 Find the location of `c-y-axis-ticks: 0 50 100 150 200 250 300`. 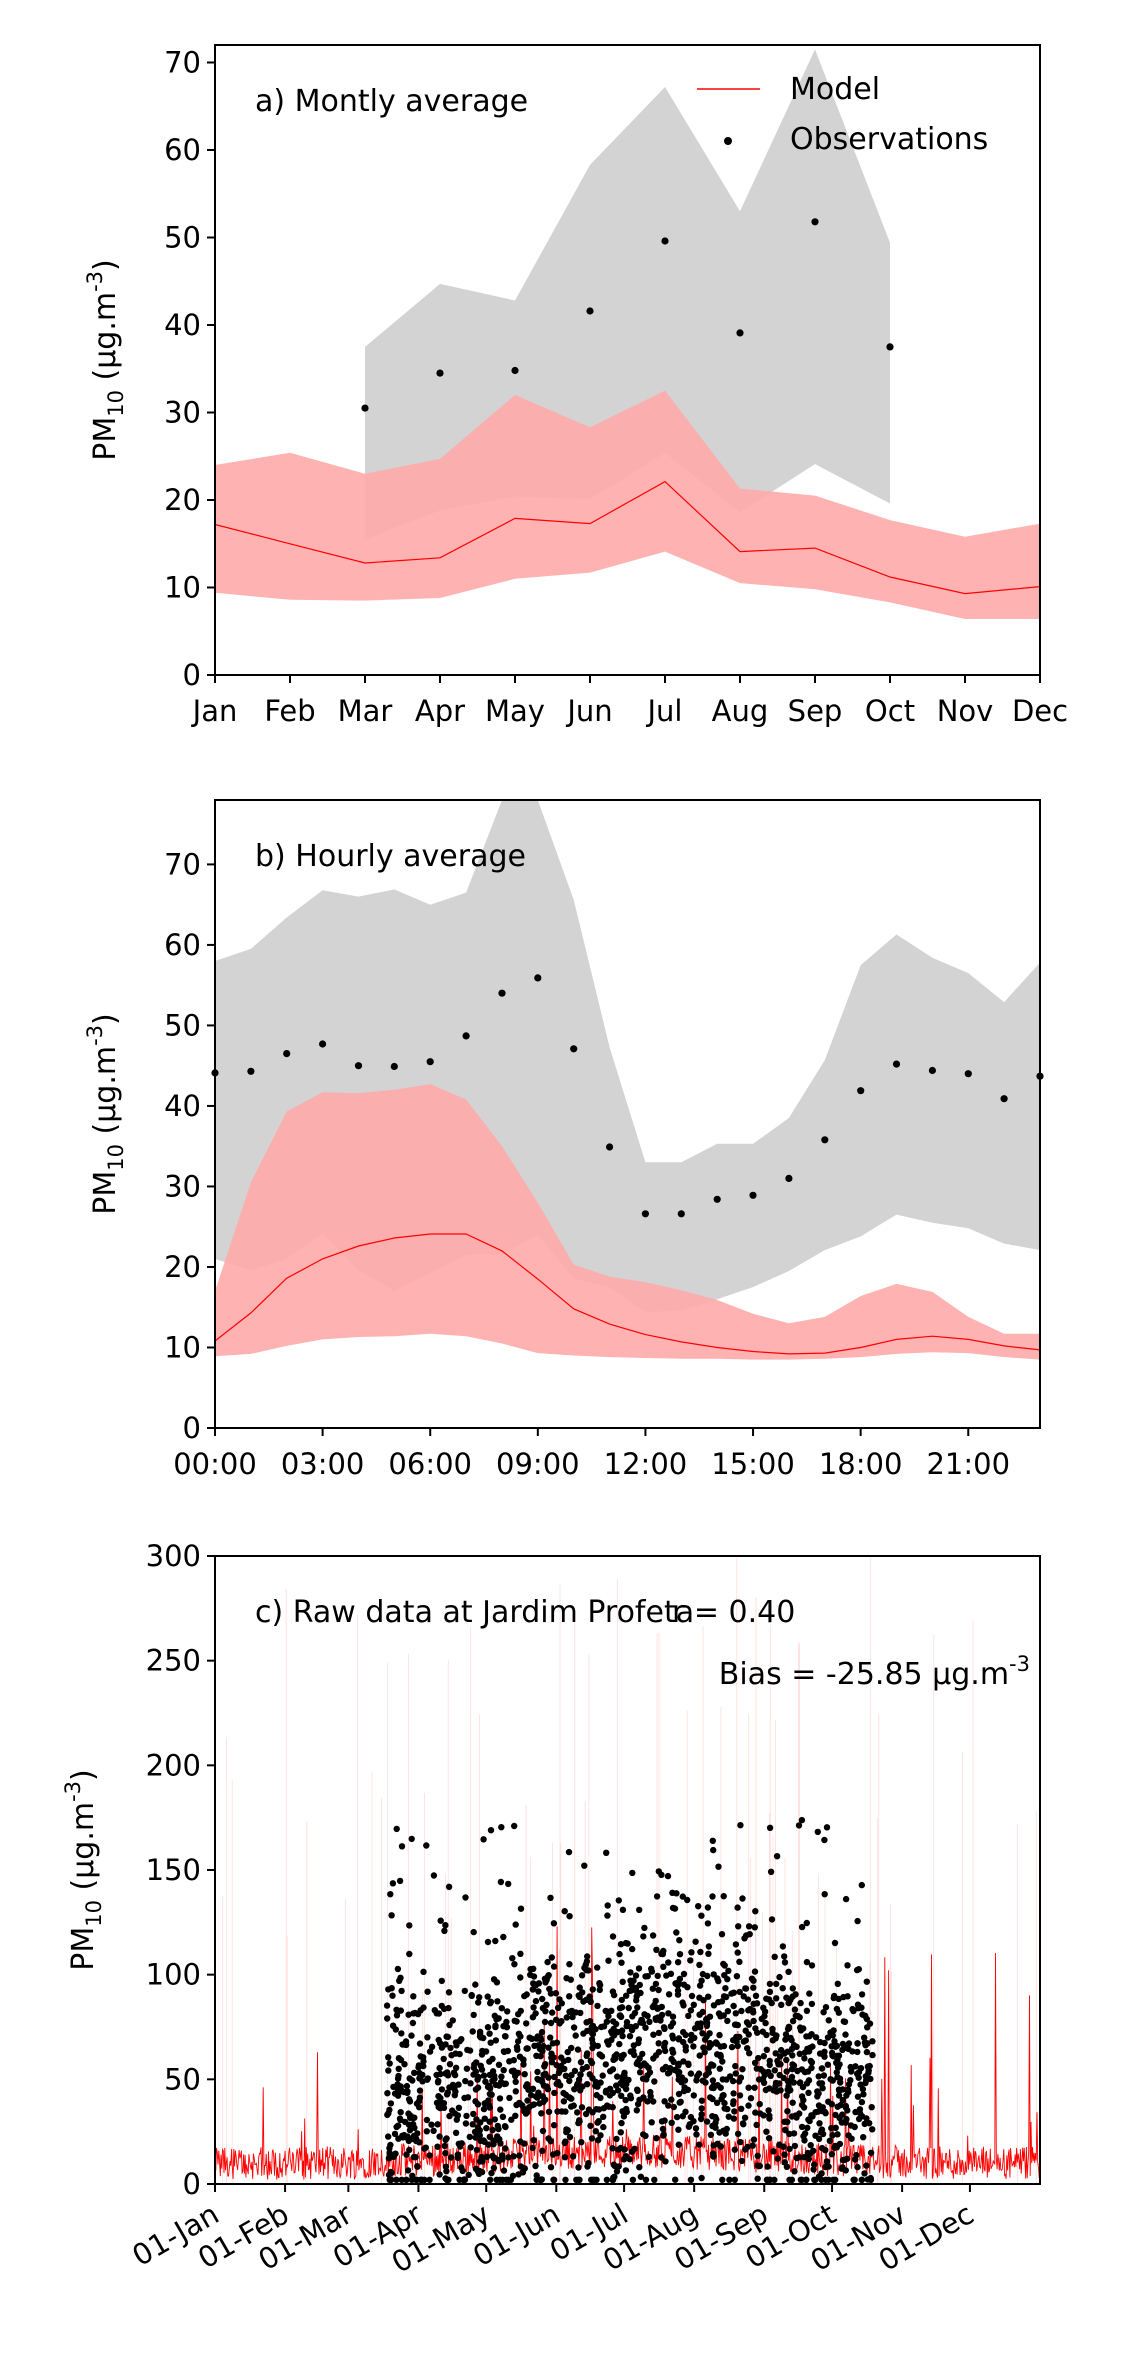

c-y-axis-ticks: 0 50 100 150 200 250 300 is located at coordinates (180, 1870).